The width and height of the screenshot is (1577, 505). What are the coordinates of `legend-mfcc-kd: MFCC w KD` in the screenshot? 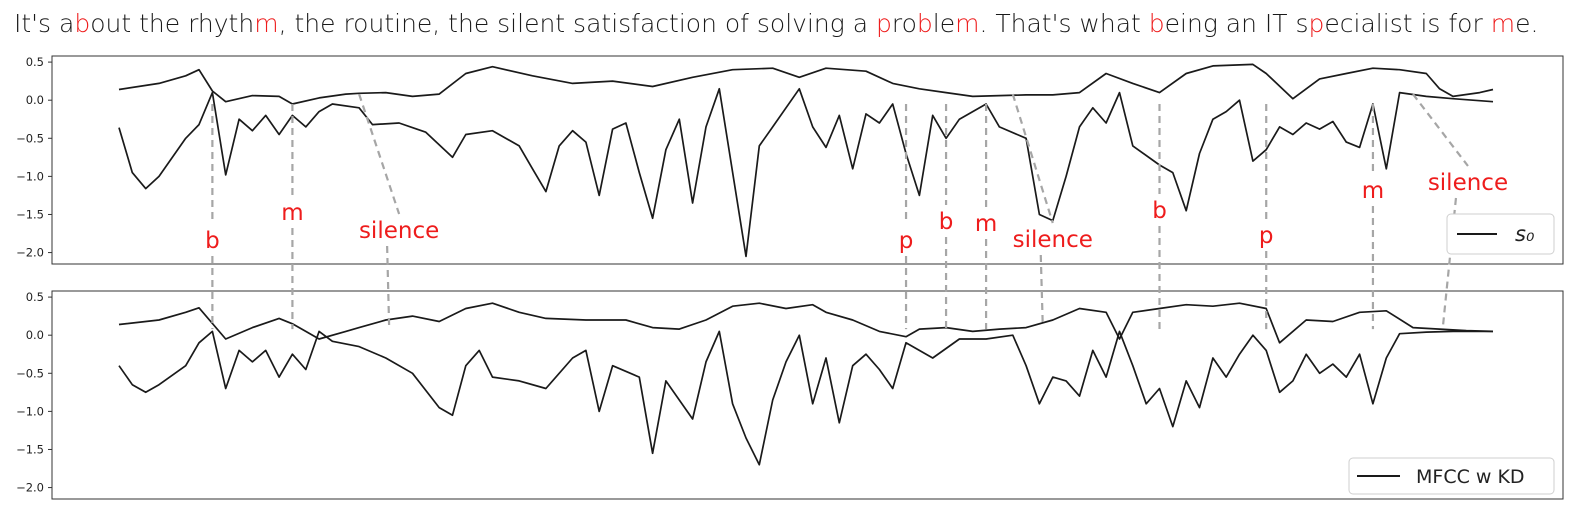 It's located at (1451, 476).